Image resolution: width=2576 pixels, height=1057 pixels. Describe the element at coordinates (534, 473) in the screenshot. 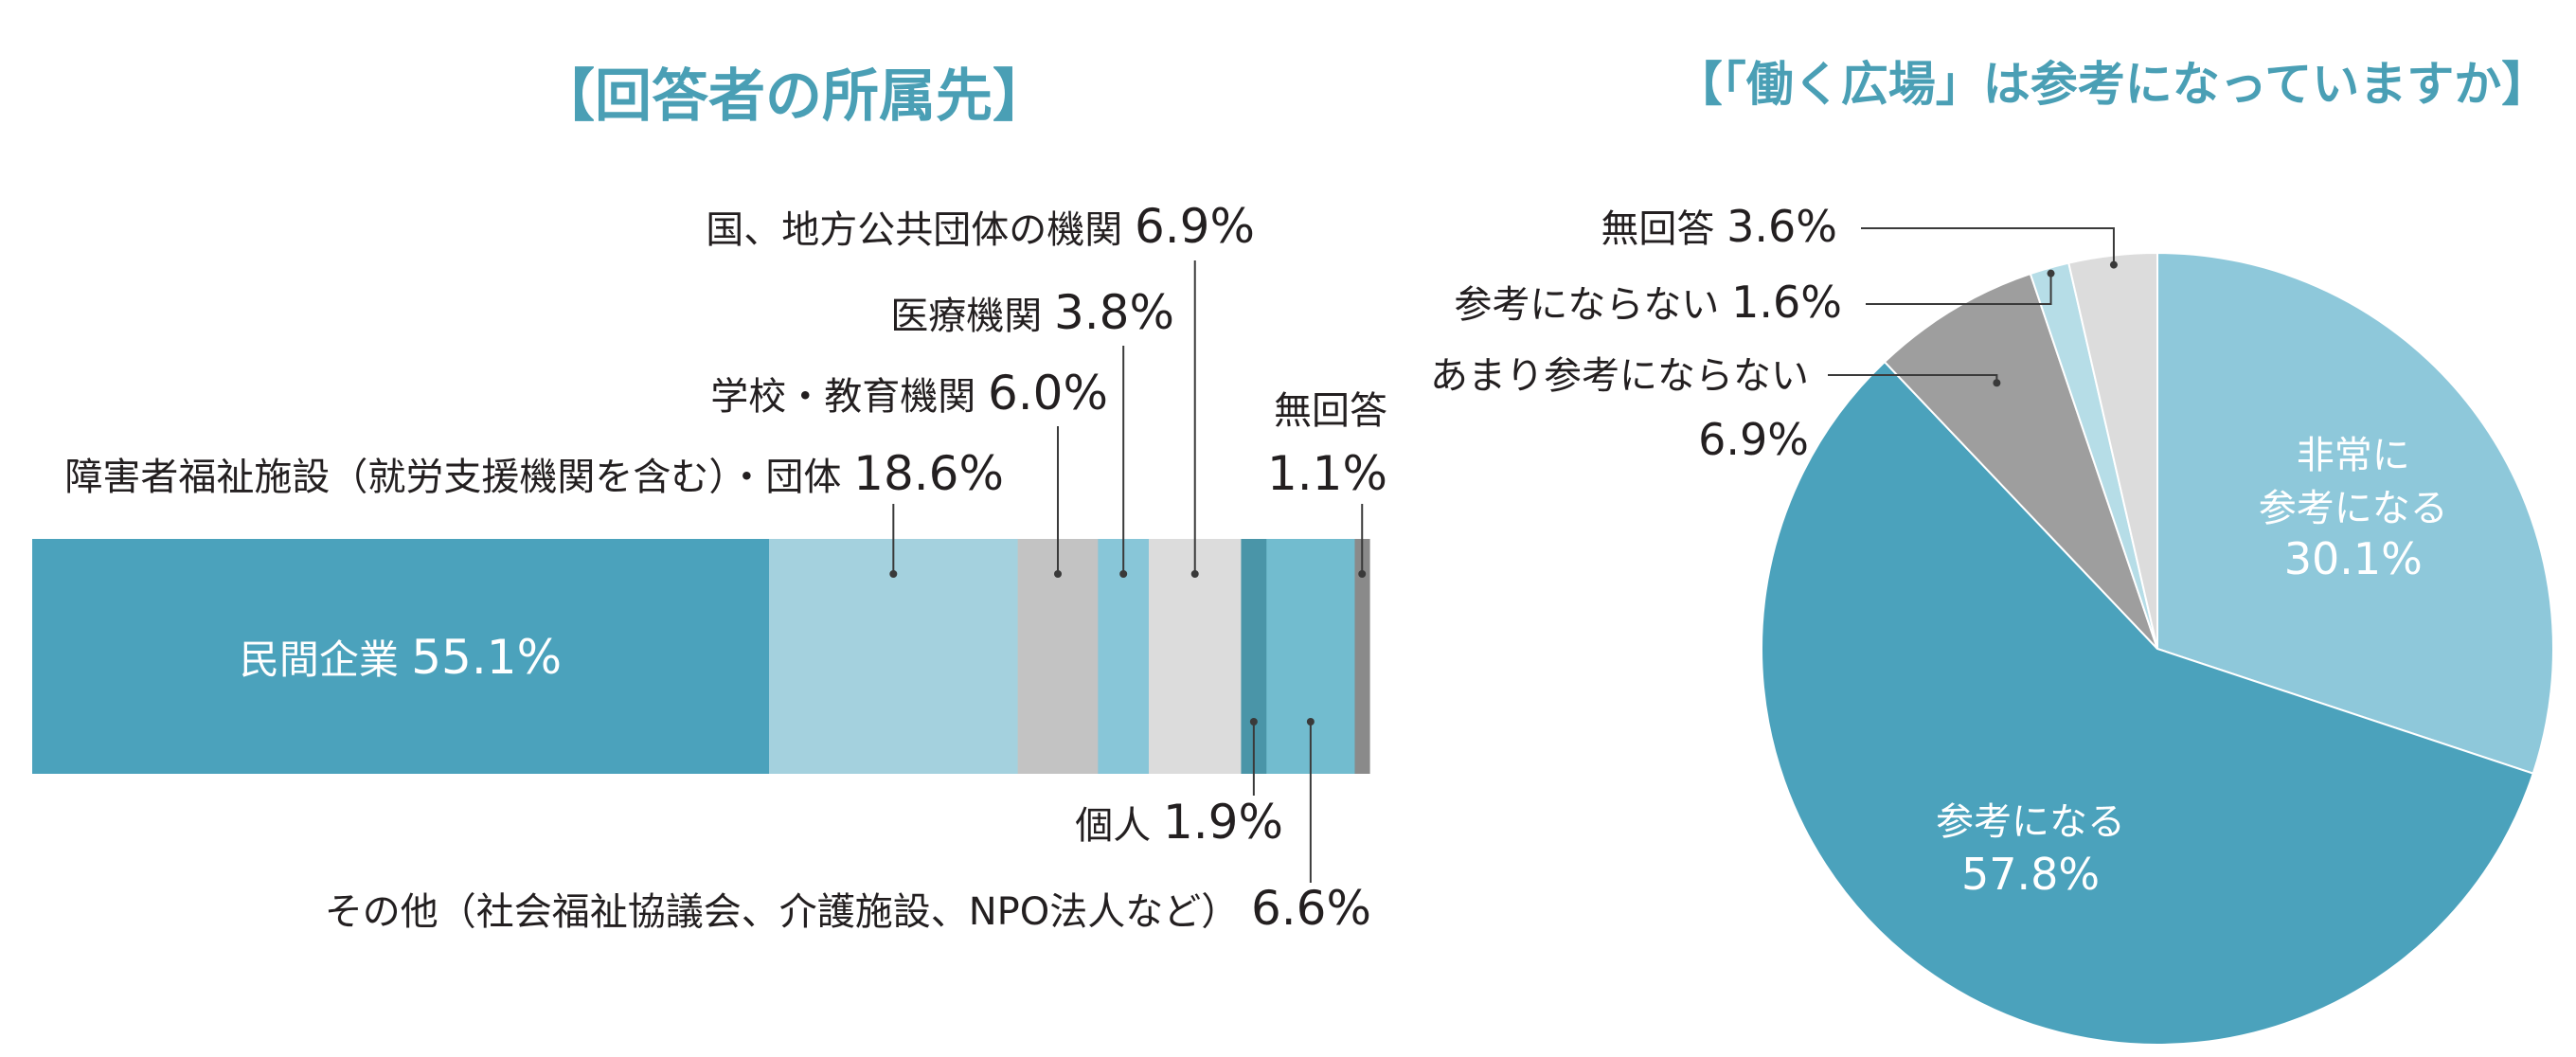

I see `bar-segment-1-label: 障害者福祉施設（就労支援機関を含む）・団体 18.6%` at that location.